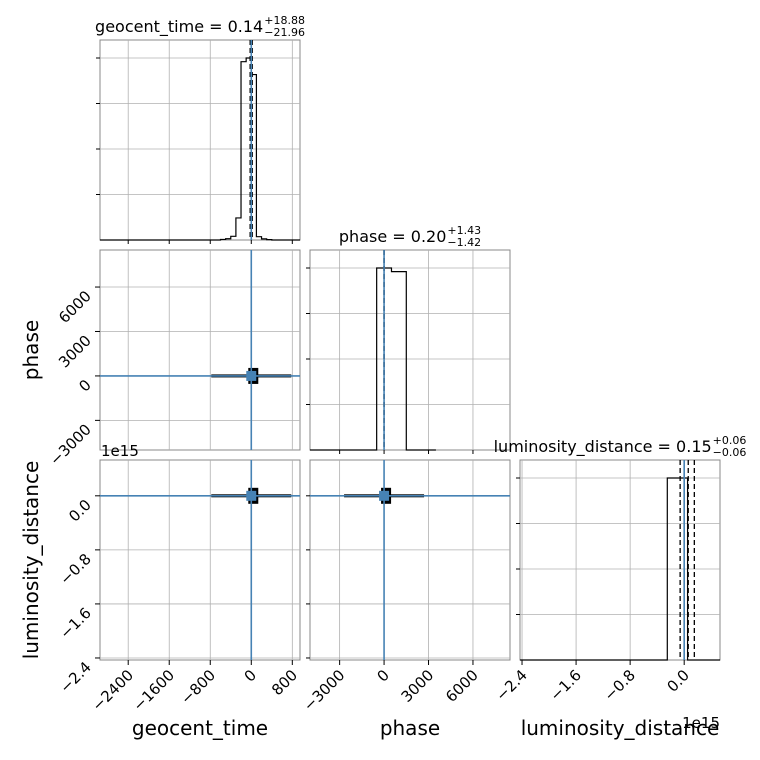 This screenshot has width=760, height=760. Describe the element at coordinates (418, 686) in the screenshot. I see `x-tick-label-phase: 3000` at that location.